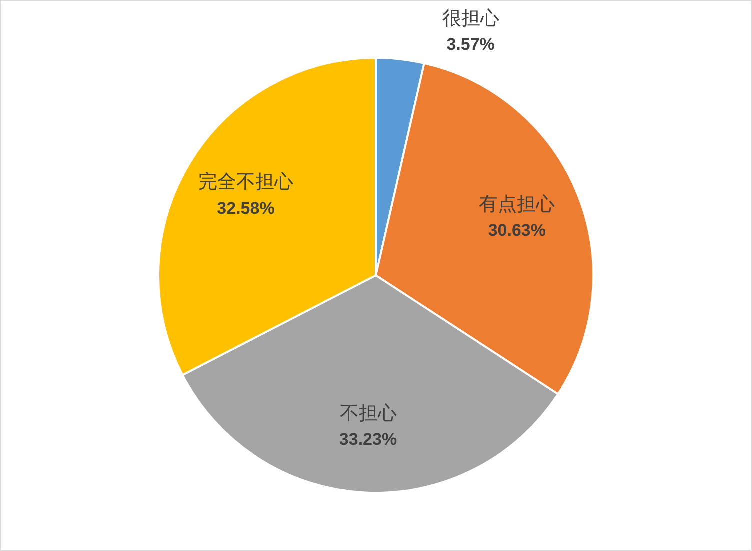  Describe the element at coordinates (368, 440) in the screenshot. I see `data-label: 33.23%` at that location.